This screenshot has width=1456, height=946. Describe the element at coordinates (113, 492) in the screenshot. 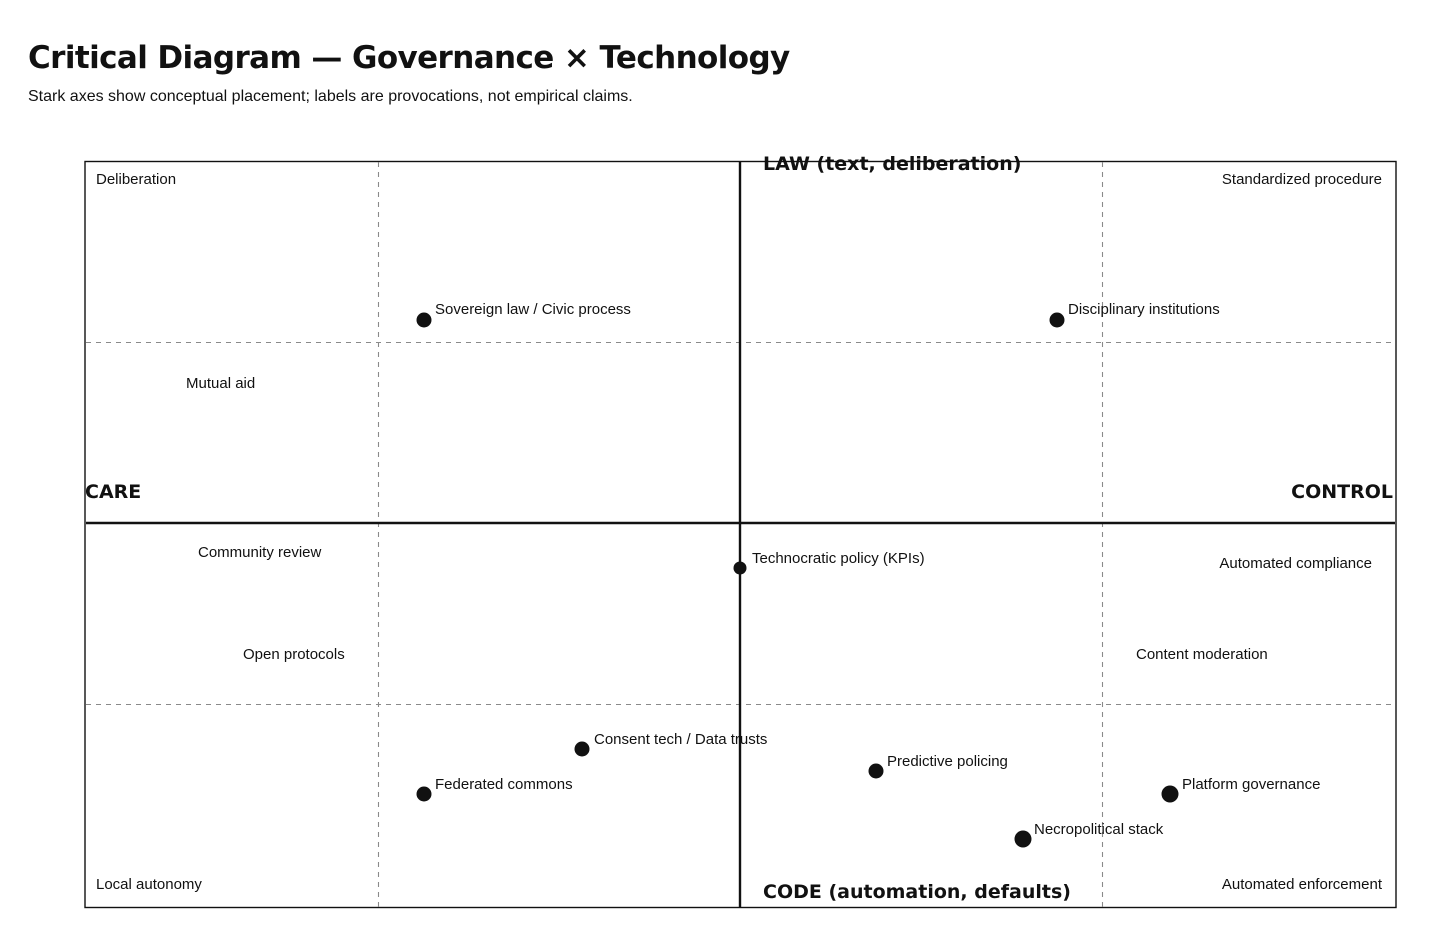

I see `axis-label-care: CARE` at that location.